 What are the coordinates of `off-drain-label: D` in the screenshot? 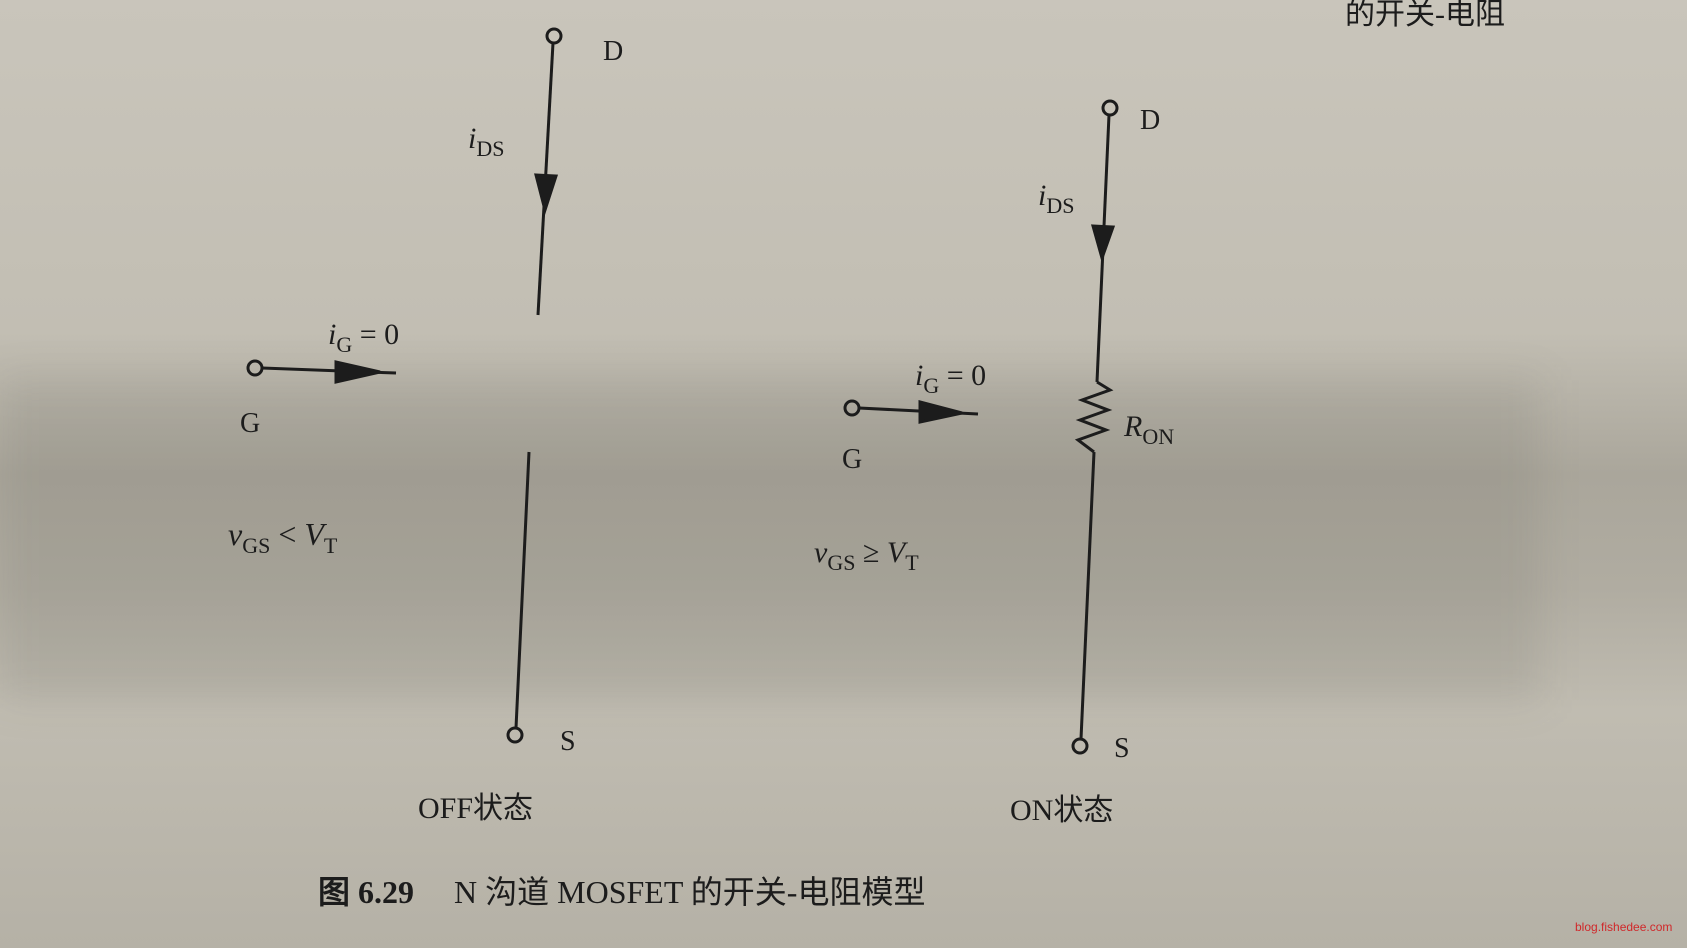 It's located at (613, 51).